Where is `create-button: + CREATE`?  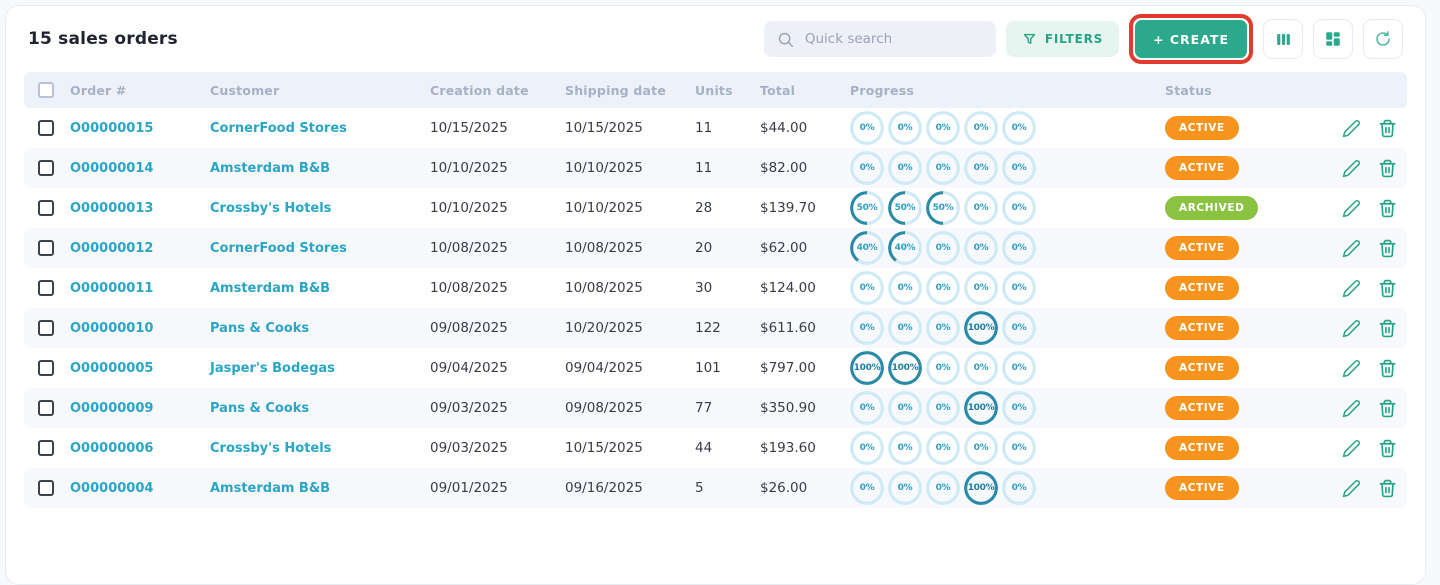 create-button: + CREATE is located at coordinates (1191, 39).